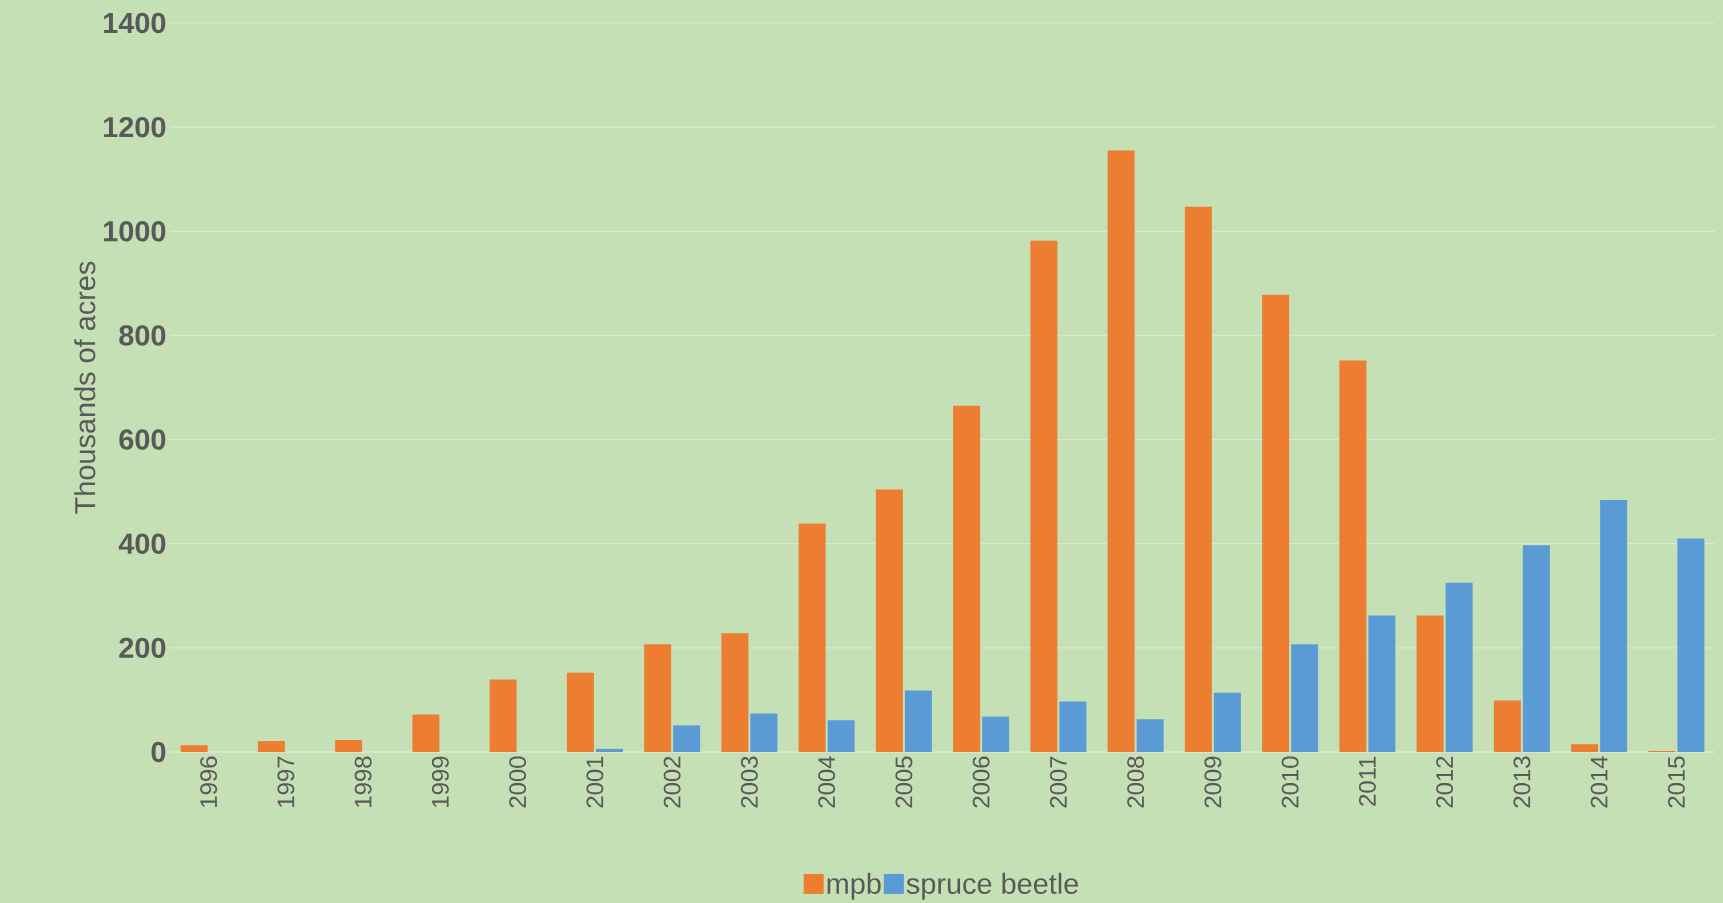 The height and width of the screenshot is (903, 1723). Describe the element at coordinates (854, 886) in the screenshot. I see `legend-label: mpb` at that location.